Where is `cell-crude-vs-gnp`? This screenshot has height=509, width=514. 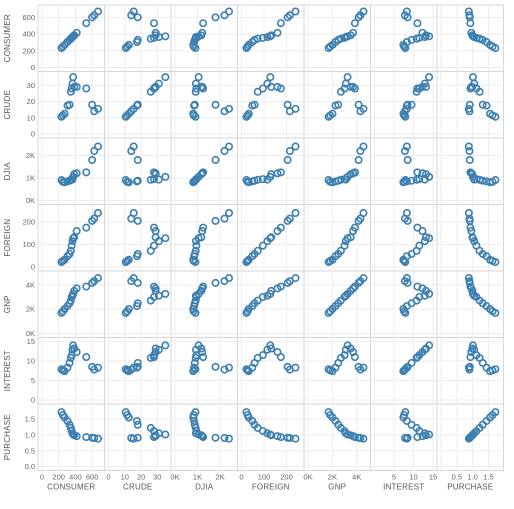
cell-crude-vs-gnp is located at coordinates (337, 105).